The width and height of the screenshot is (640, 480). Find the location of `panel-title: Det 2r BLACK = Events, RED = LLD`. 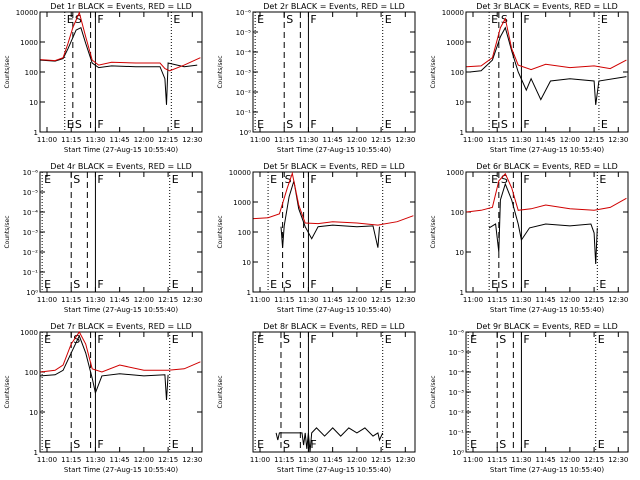

panel-title: Det 2r BLACK = Events, RED = LLD is located at coordinates (334, 6).